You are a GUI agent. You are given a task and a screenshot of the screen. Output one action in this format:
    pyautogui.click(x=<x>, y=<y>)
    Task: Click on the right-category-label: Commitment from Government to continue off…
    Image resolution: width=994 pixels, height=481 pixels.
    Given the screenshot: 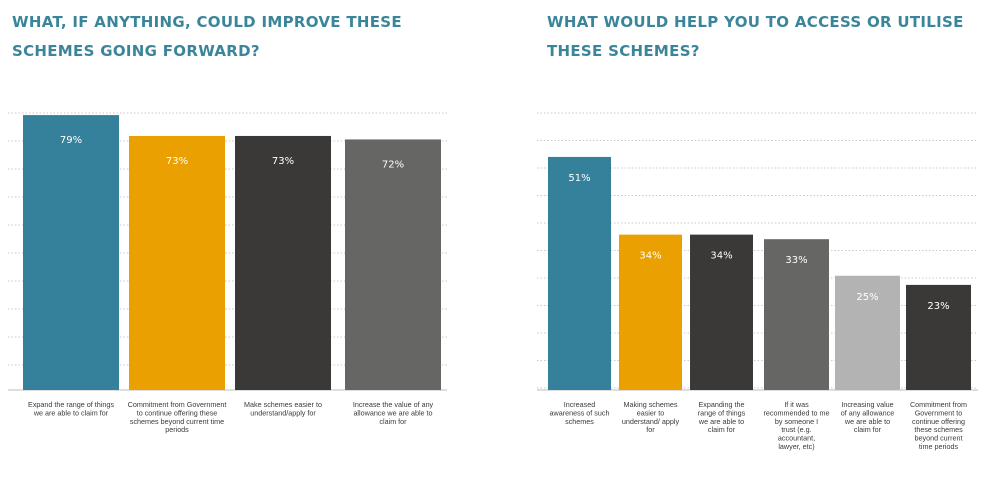 What is the action you would take?
    pyautogui.click(x=938, y=425)
    